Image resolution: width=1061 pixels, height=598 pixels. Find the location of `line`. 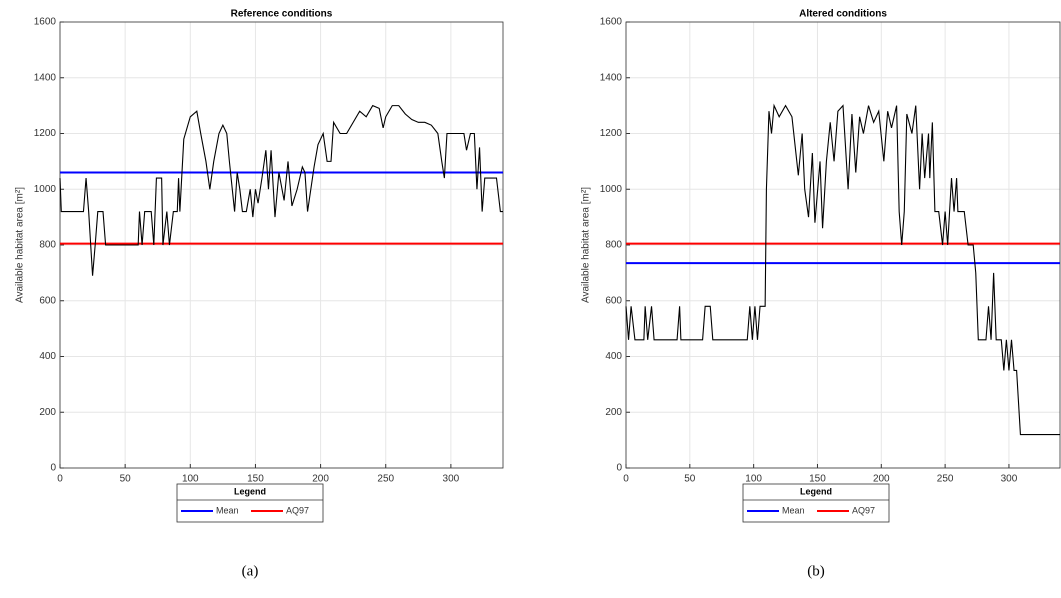

line is located at coordinates (281, 190).